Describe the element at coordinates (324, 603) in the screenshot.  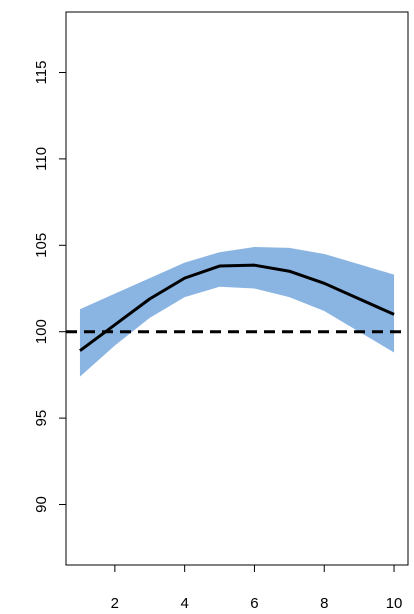
I see `x-tick-label: 8` at that location.